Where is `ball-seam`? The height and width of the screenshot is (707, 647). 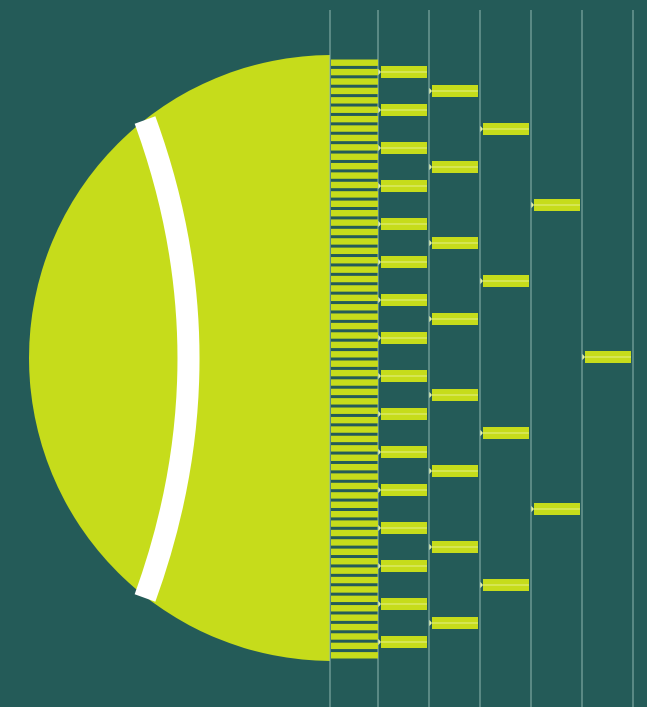
ball-seam is located at coordinates (167, 359).